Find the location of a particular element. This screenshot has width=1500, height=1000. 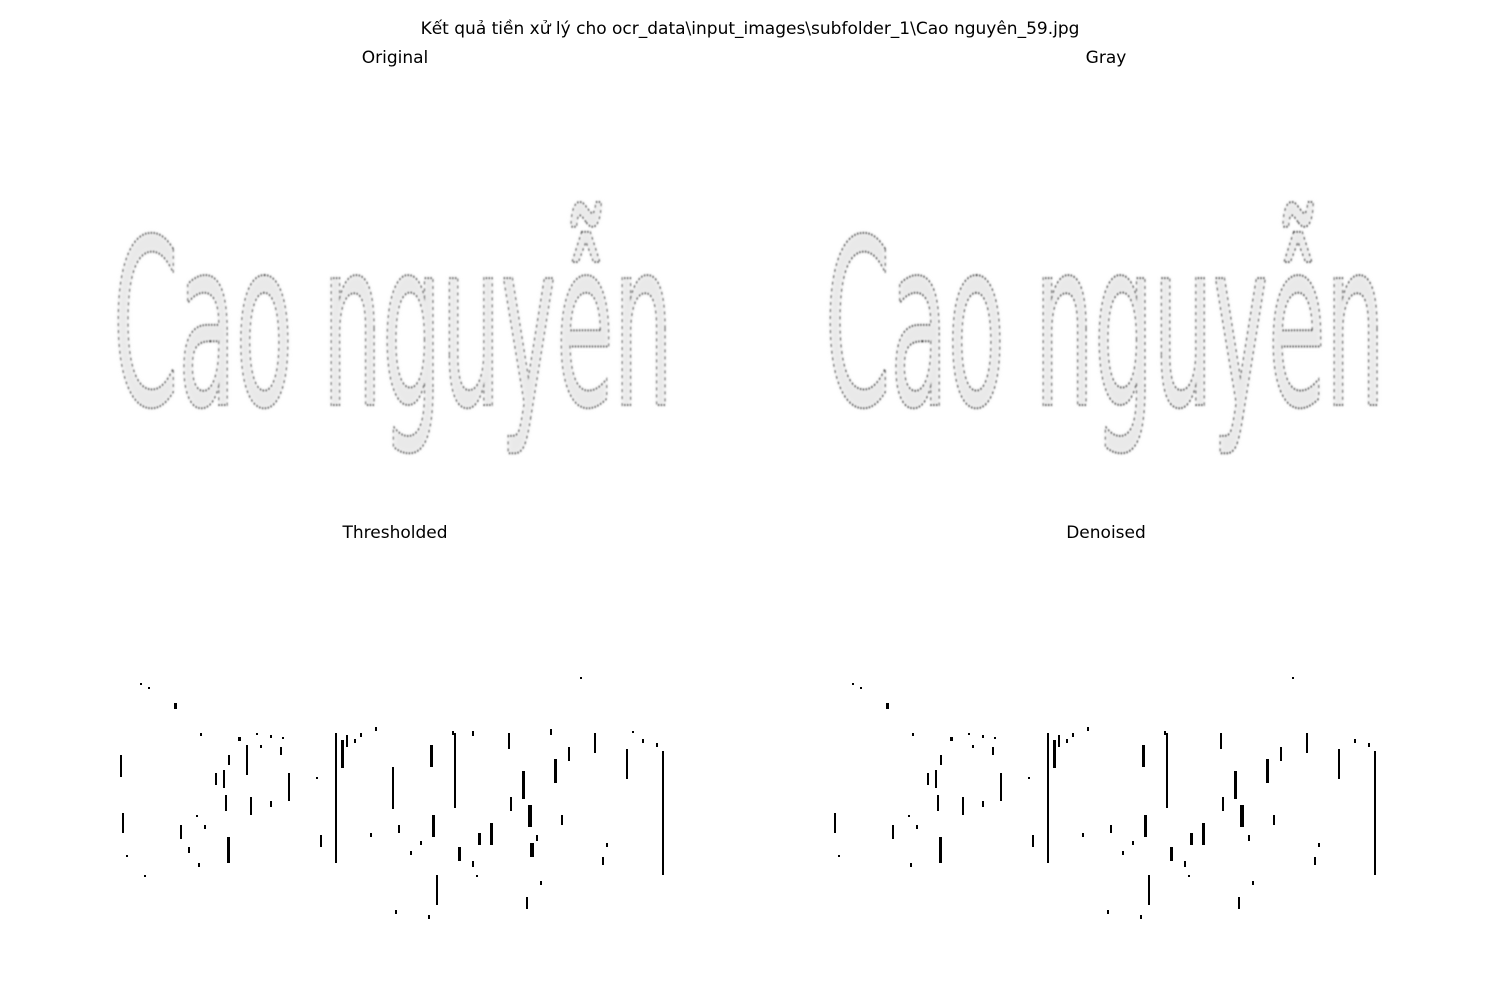

gray-image-panel: Cao nguyễn Cao nguyễn is located at coordinates (1104, 332).